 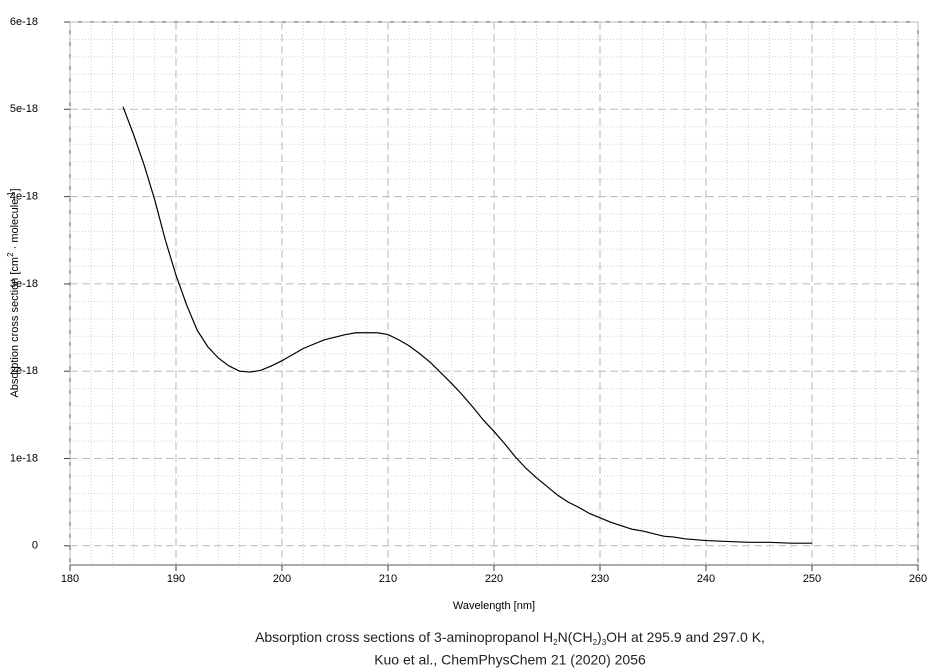 I want to click on y-tick-label: 6e-18, so click(x=24, y=22).